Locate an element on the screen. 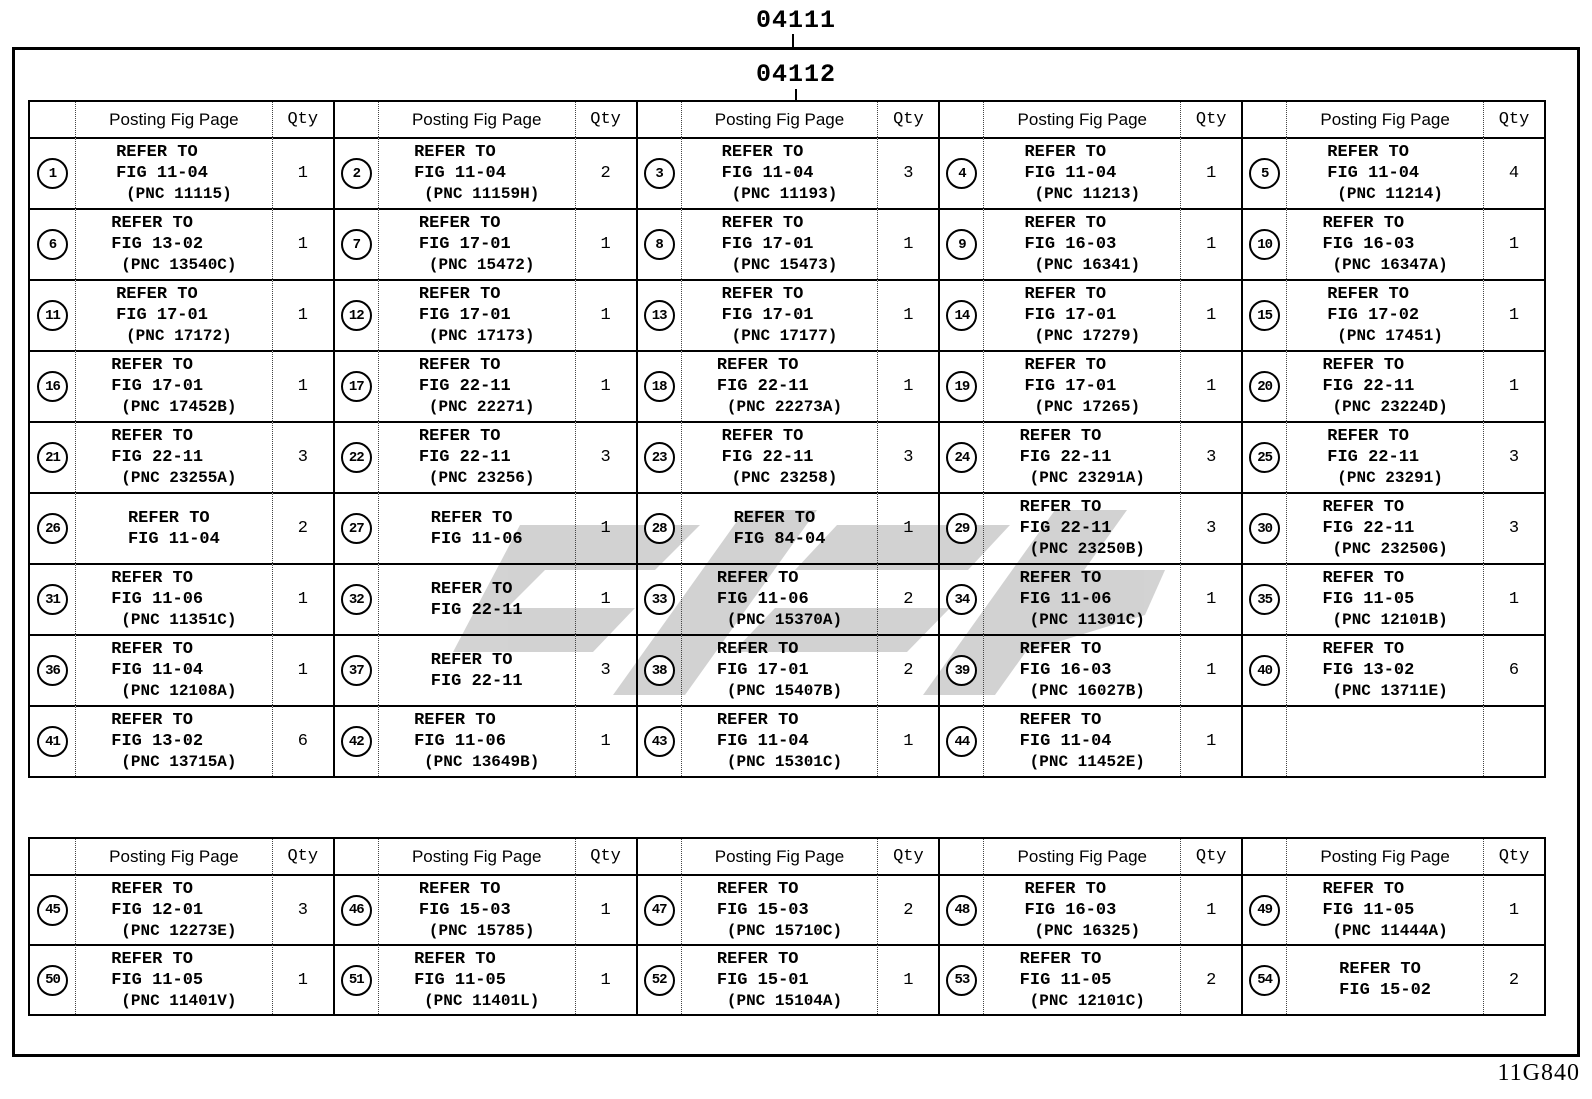  posting-fig-cell: REFER TO FIG 22-11 is located at coordinates (476, 669).